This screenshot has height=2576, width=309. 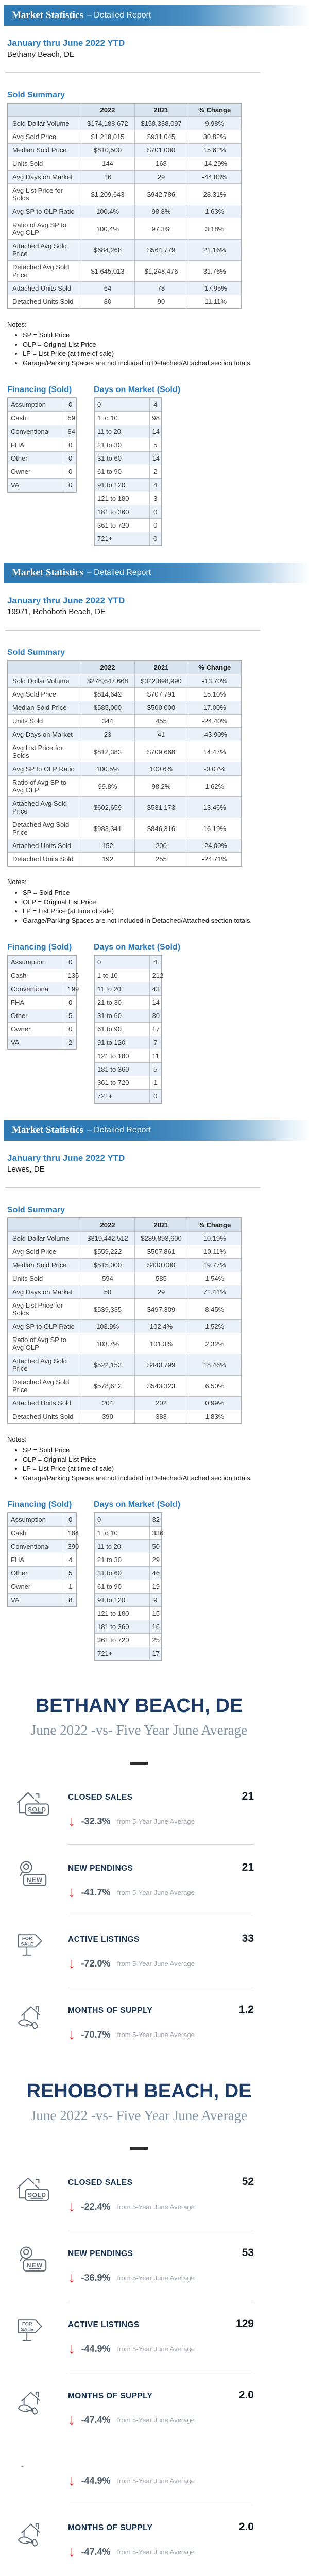 What do you see at coordinates (108, 708) in the screenshot?
I see `value-2022: $585,000` at bounding box center [108, 708].